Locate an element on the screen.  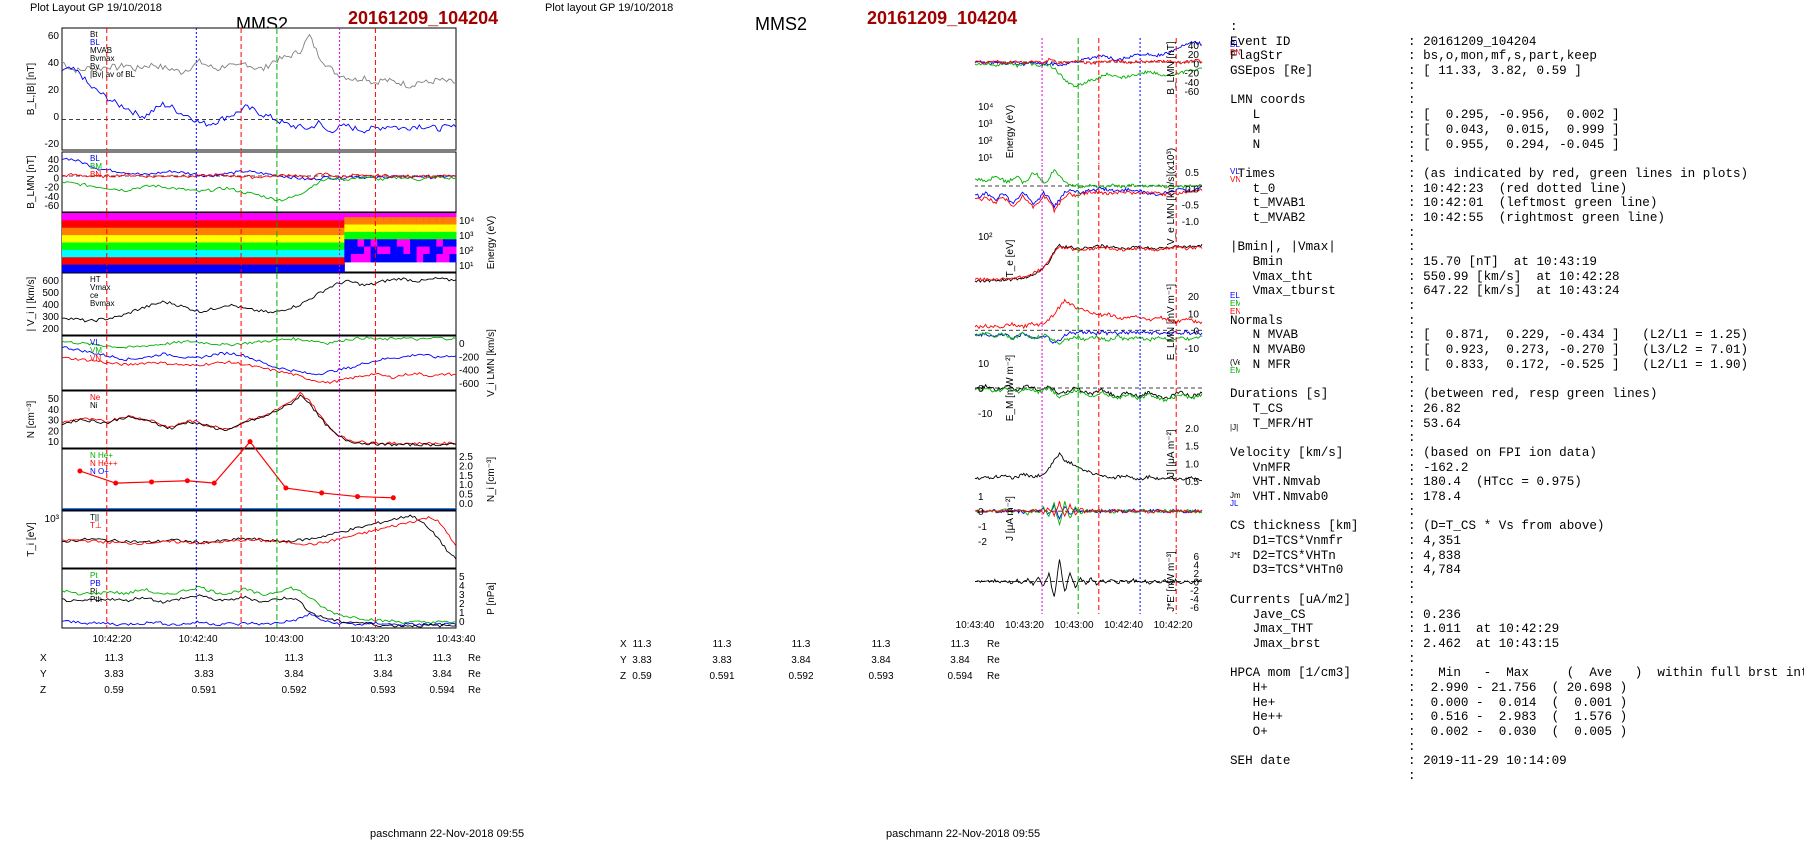
panel-6: 2.0 1.5 1.0 0.5 |J| [μA m⁻²] |J| is located at coordinates (1106, 454).